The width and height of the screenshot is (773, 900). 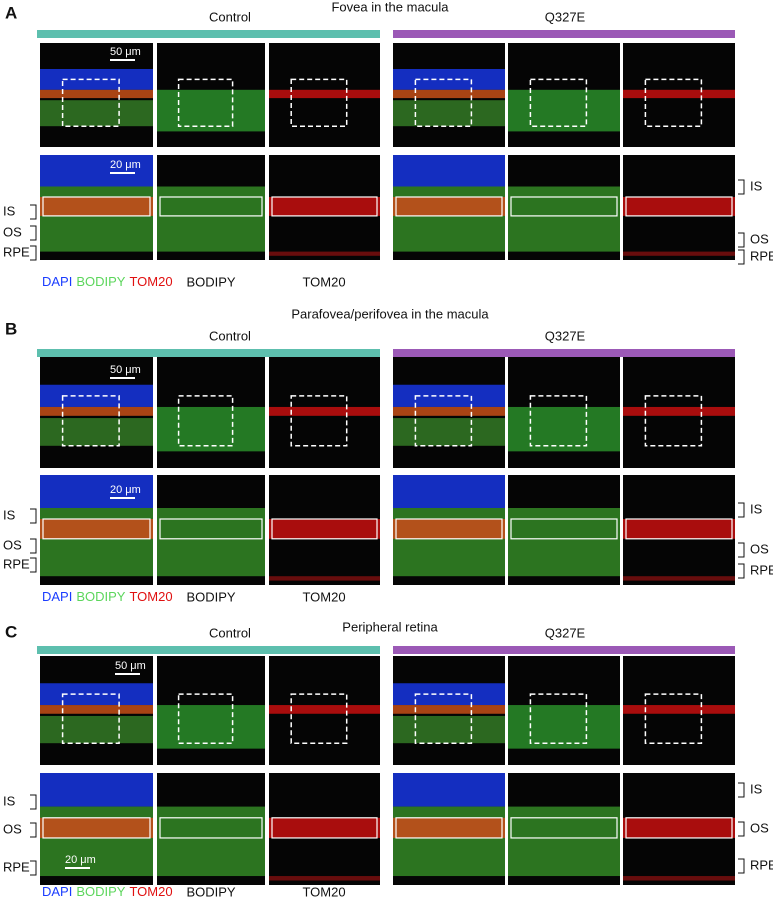 What do you see at coordinates (390, 7) in the screenshot?
I see `panel-title: Fovea in the macula` at bounding box center [390, 7].